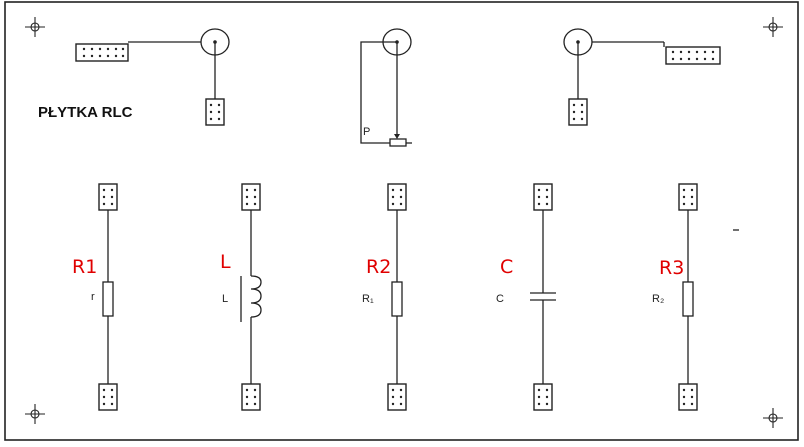 The width and height of the screenshot is (804, 447). What do you see at coordinates (251, 197) in the screenshot?
I see `jack-l-top` at bounding box center [251, 197].